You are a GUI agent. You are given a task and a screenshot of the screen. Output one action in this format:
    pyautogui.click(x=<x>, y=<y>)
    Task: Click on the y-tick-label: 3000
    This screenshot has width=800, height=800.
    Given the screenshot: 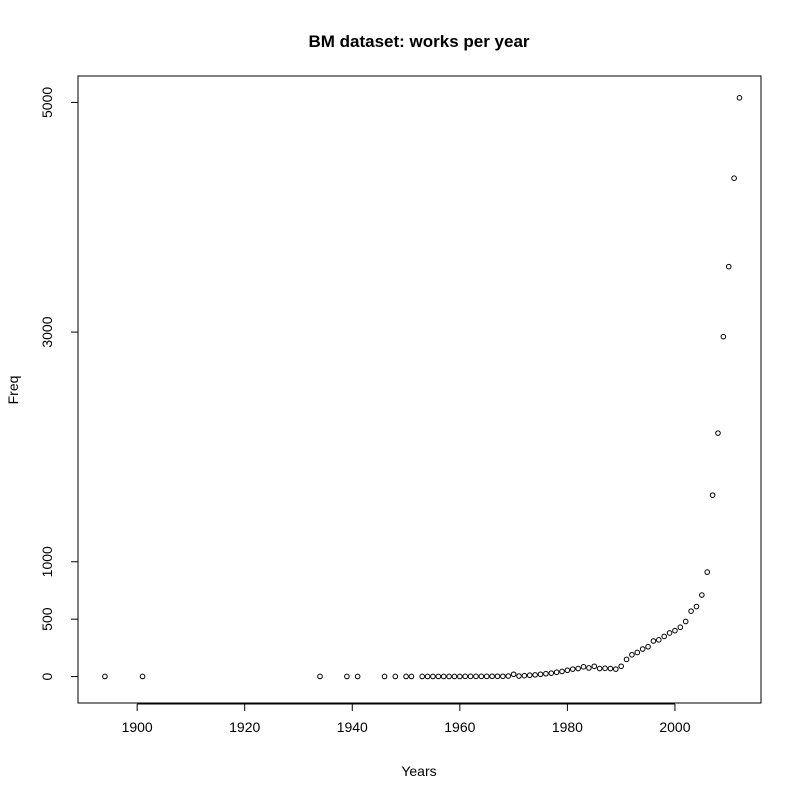 What is the action you would take?
    pyautogui.click(x=47, y=331)
    